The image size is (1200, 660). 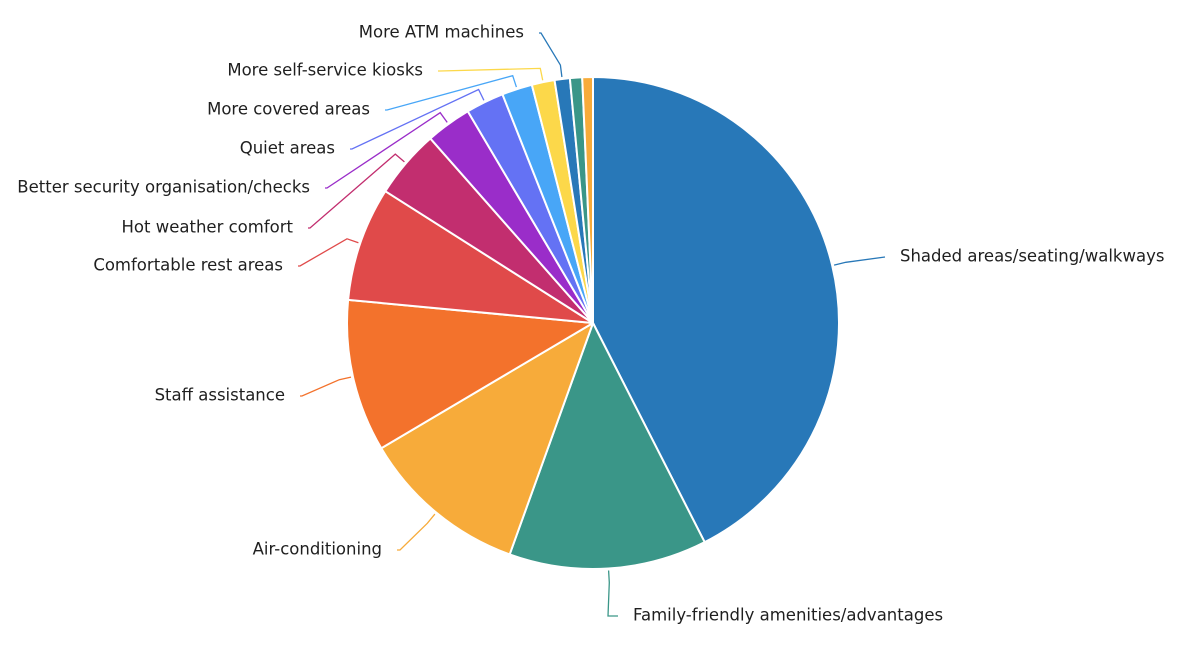 What do you see at coordinates (287, 148) in the screenshot?
I see `slice-label: Quiet areas` at bounding box center [287, 148].